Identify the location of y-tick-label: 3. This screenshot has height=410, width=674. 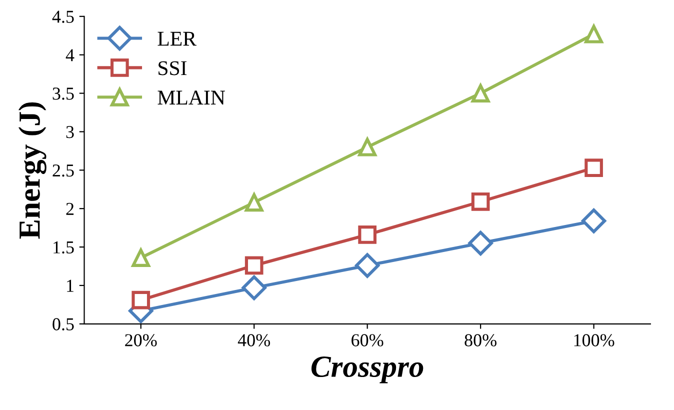
(70, 132).